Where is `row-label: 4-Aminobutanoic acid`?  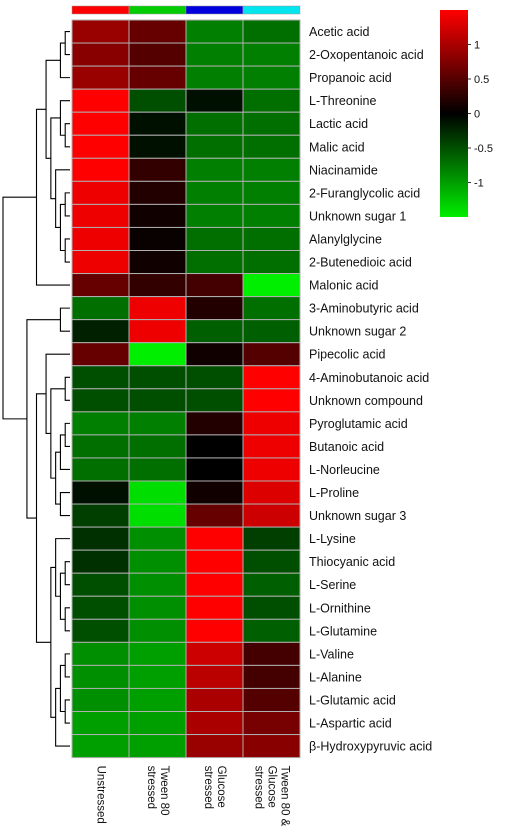 row-label: 4-Aminobutanoic acid is located at coordinates (369, 378).